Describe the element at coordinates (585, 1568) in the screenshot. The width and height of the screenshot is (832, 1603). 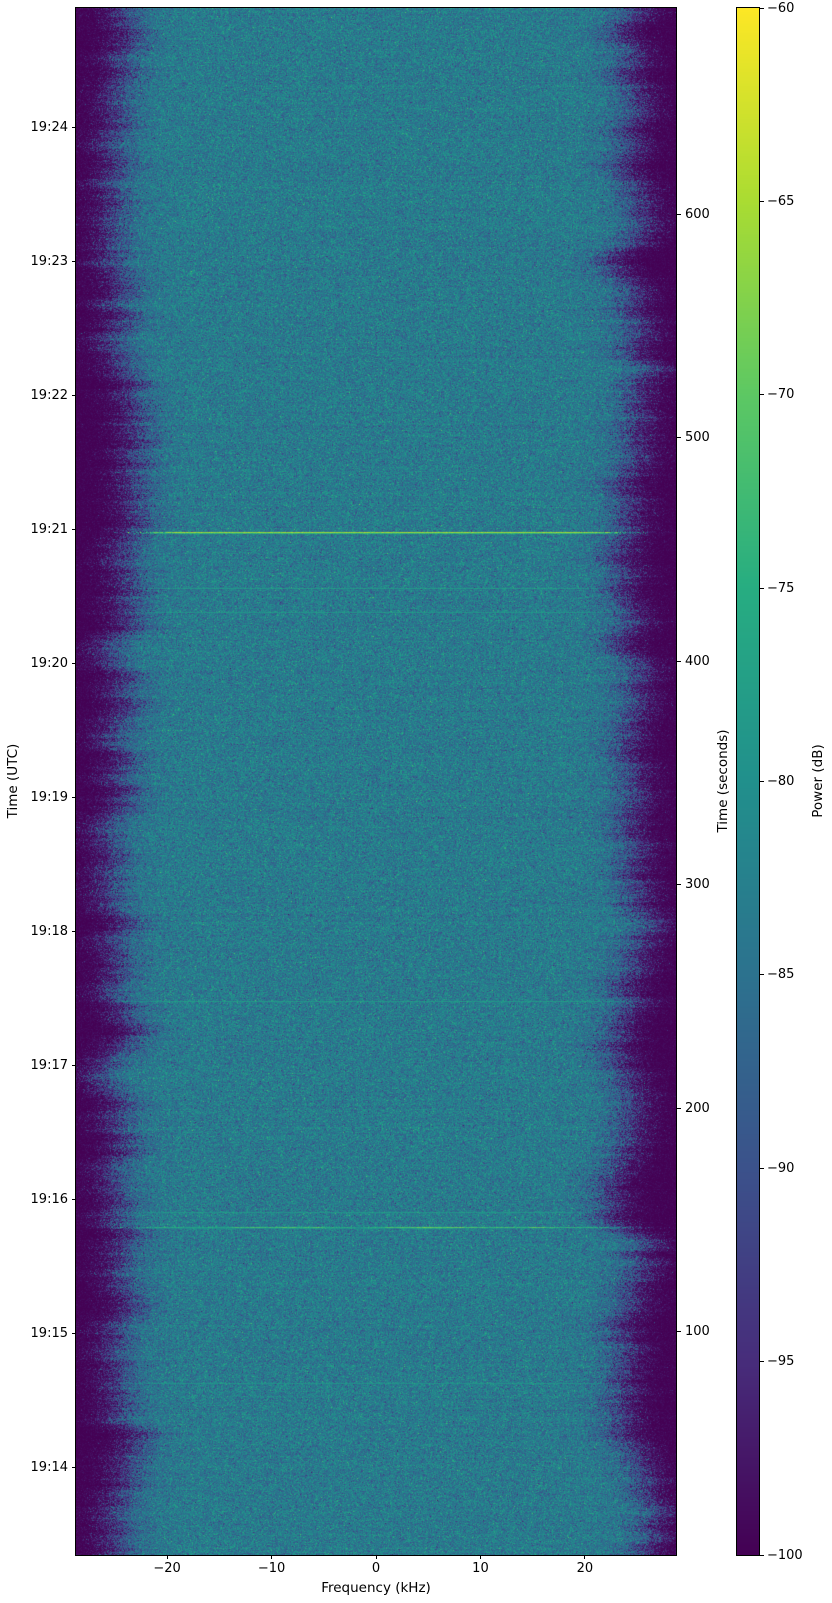
I see `x-axis-tick-label: 20` at that location.